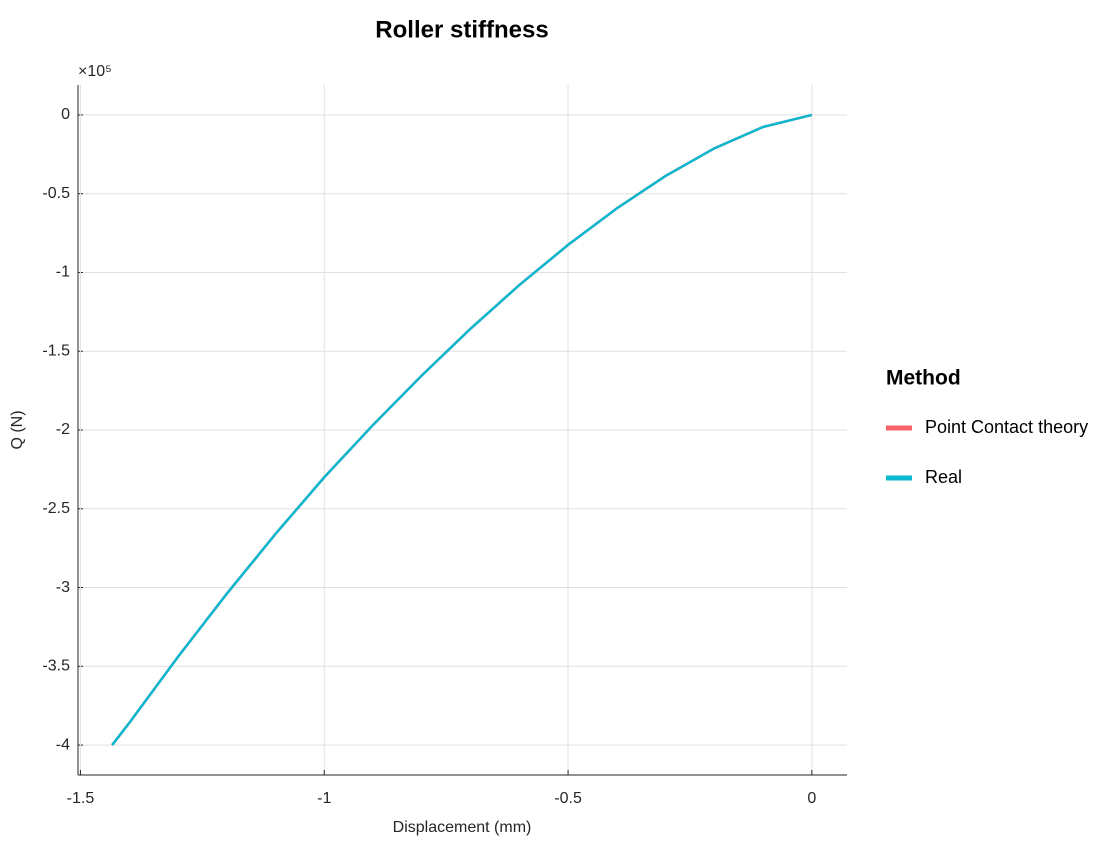  Describe the element at coordinates (65, 114) in the screenshot. I see `y-tick-label: 0` at that location.